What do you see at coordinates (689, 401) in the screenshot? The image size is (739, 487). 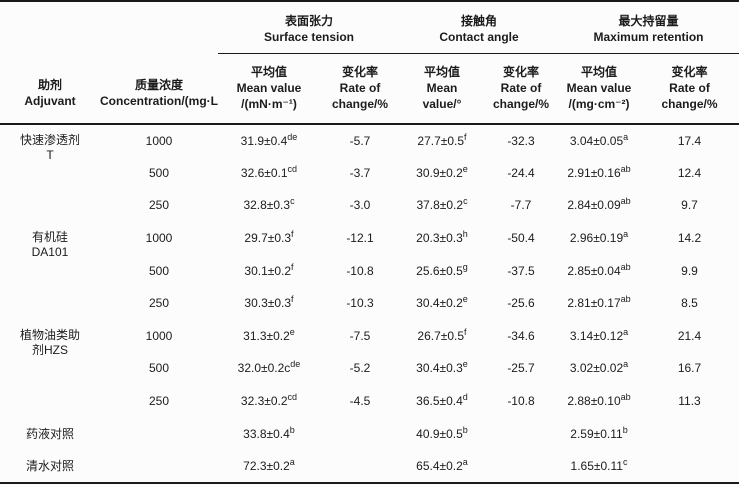 I see `mr-rate-value: 11.3` at bounding box center [689, 401].